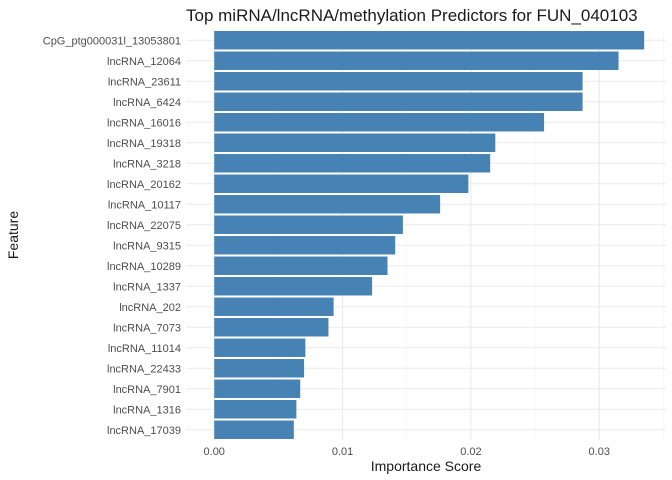 This screenshot has width=672, height=480. What do you see at coordinates (426, 466) in the screenshot?
I see `x-axis-title: Importance Score` at bounding box center [426, 466].